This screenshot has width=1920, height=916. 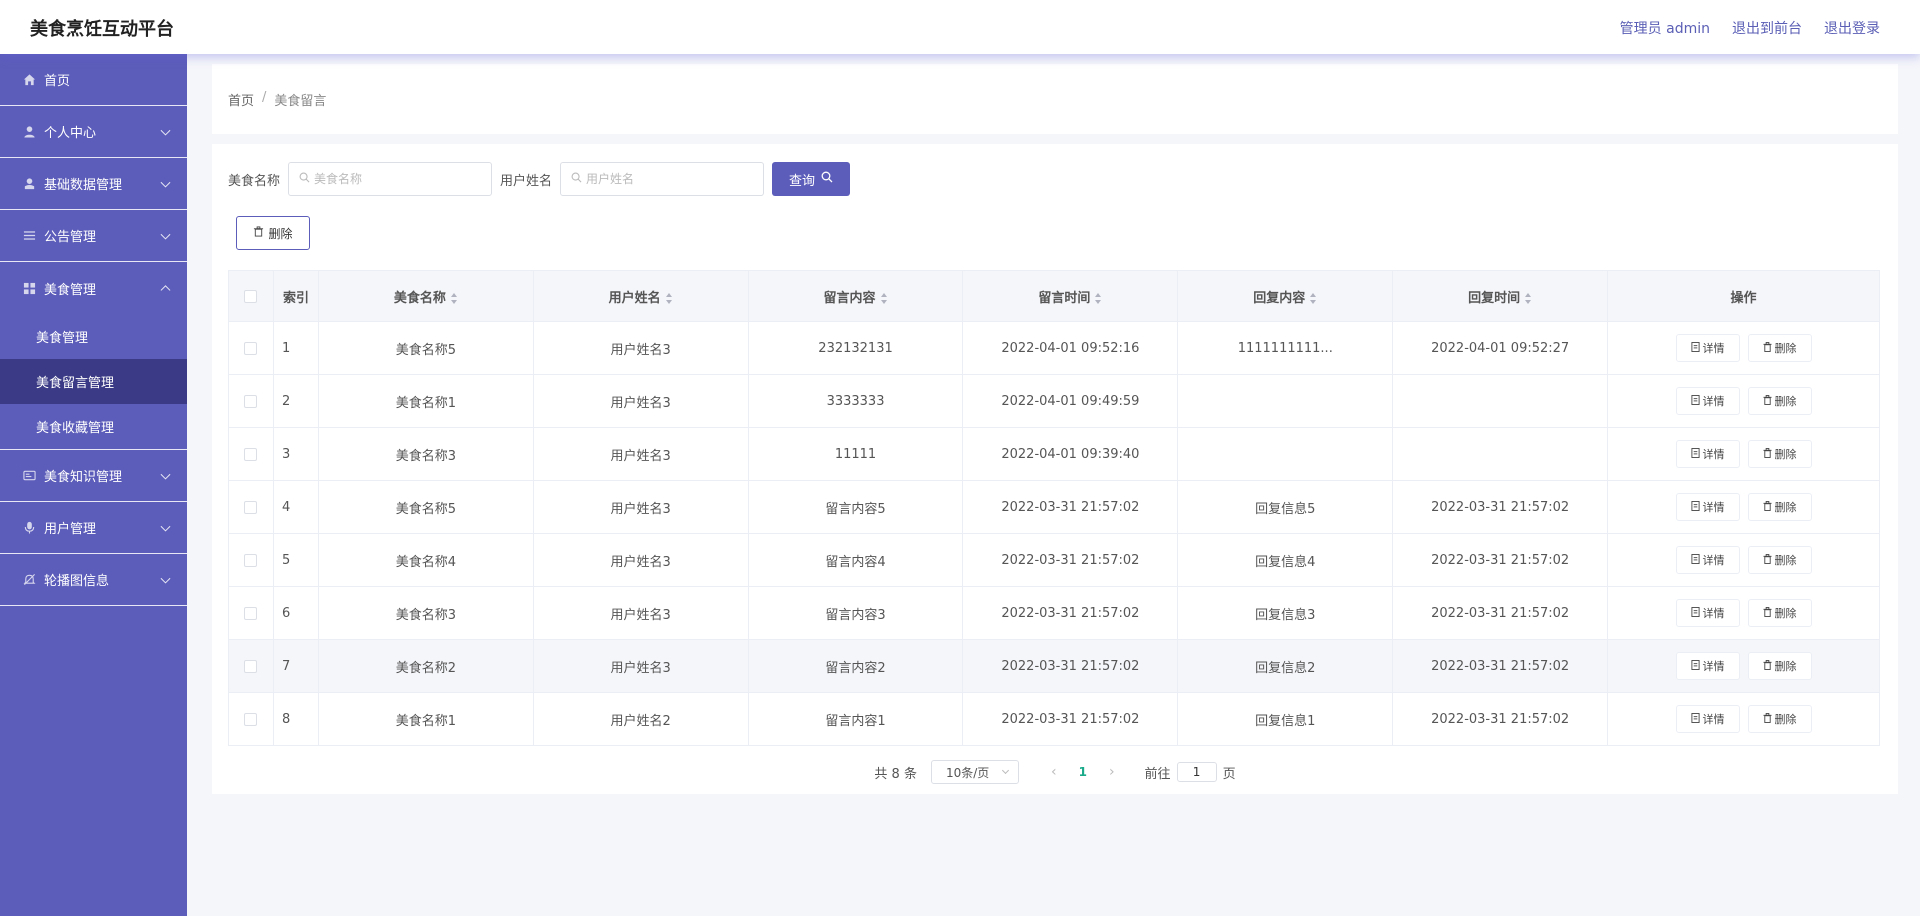 I want to click on sidebar-item-carousel: 轮播图信息, so click(x=93, y=580).